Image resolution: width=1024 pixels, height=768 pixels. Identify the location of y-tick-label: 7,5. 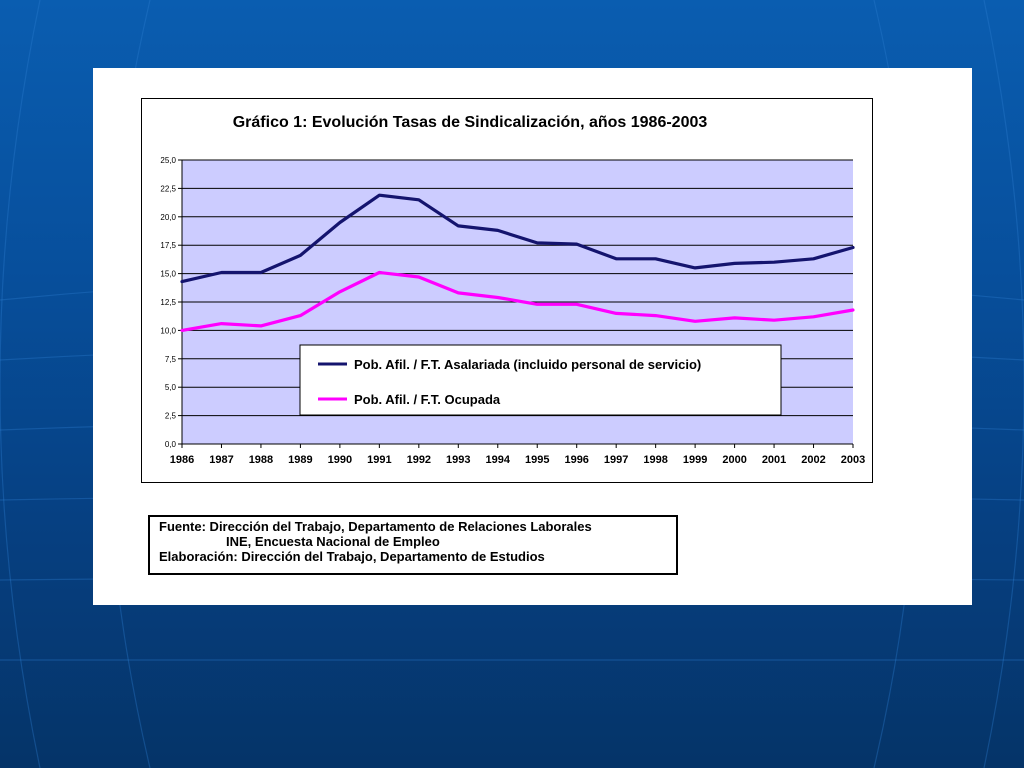
(171, 359).